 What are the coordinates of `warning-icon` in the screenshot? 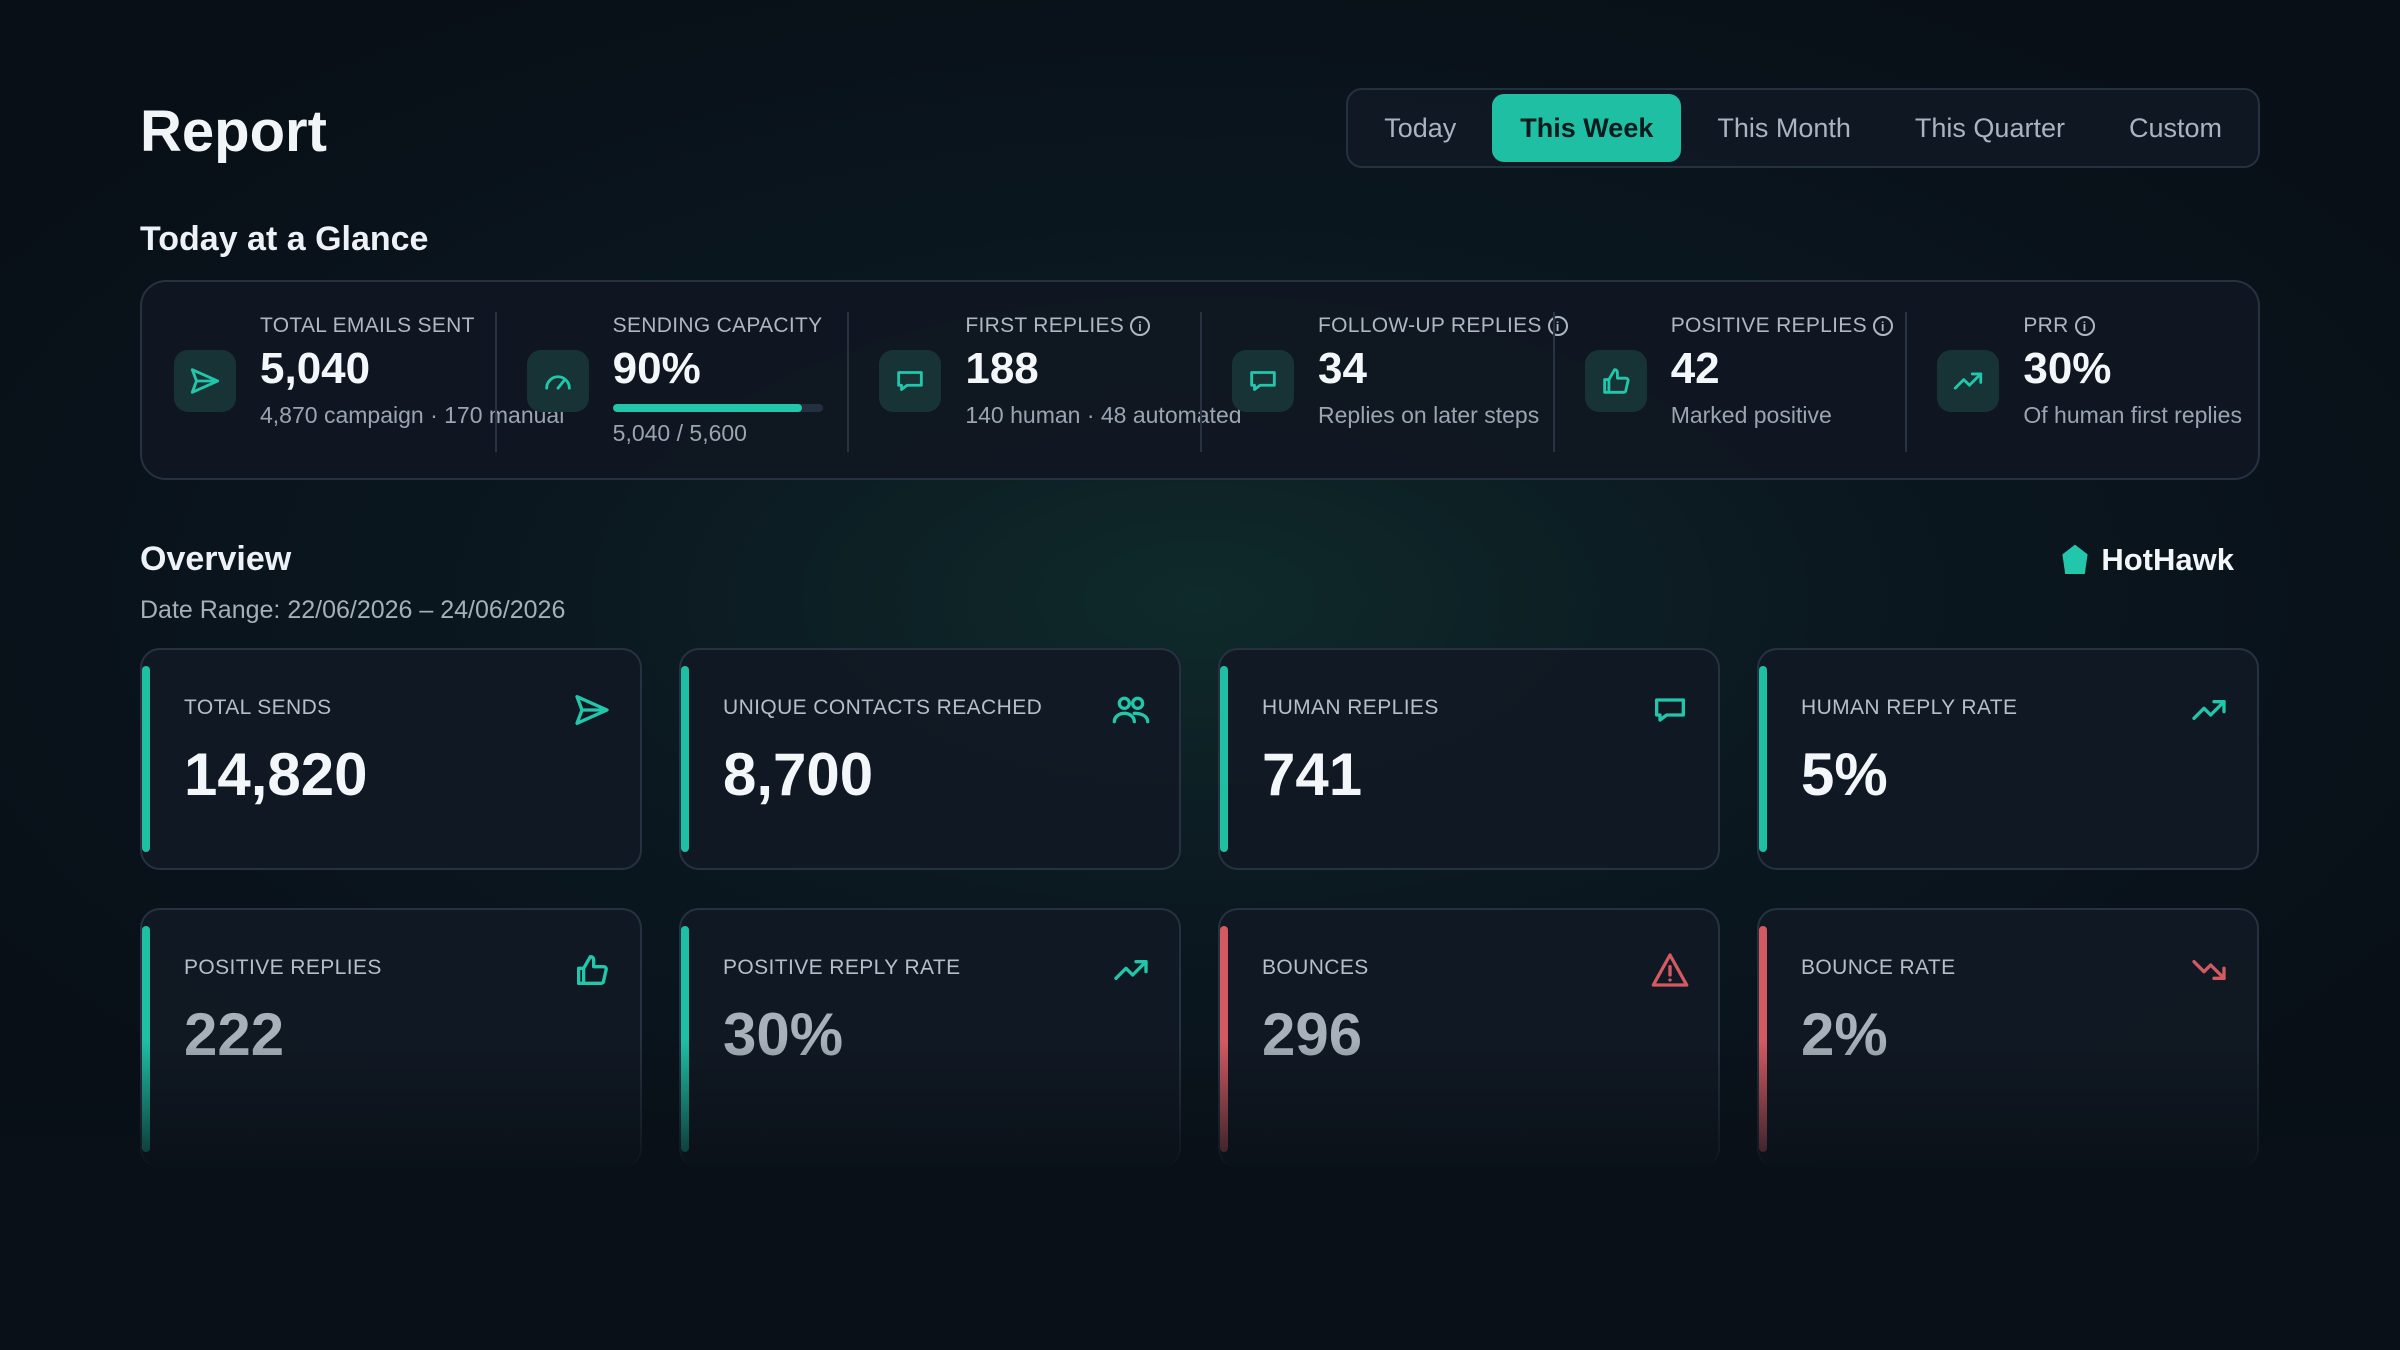 It's located at (1670, 970).